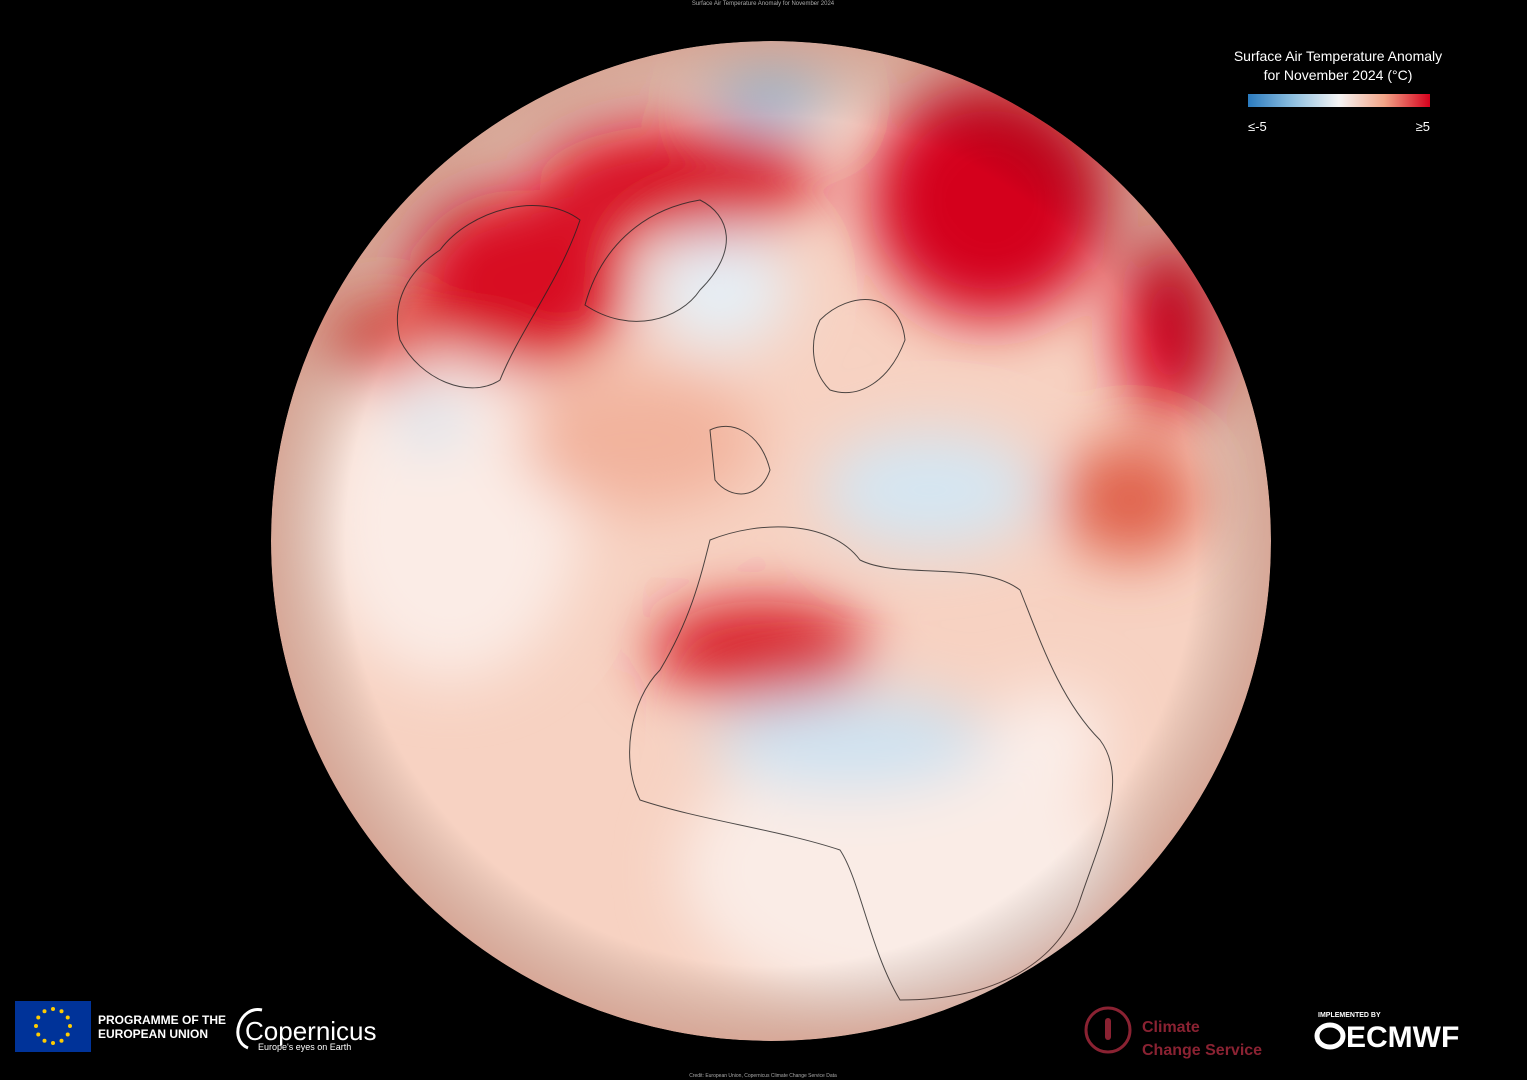 The height and width of the screenshot is (1080, 1527). What do you see at coordinates (1171, 1027) in the screenshot?
I see `c3s-text: Climate` at bounding box center [1171, 1027].